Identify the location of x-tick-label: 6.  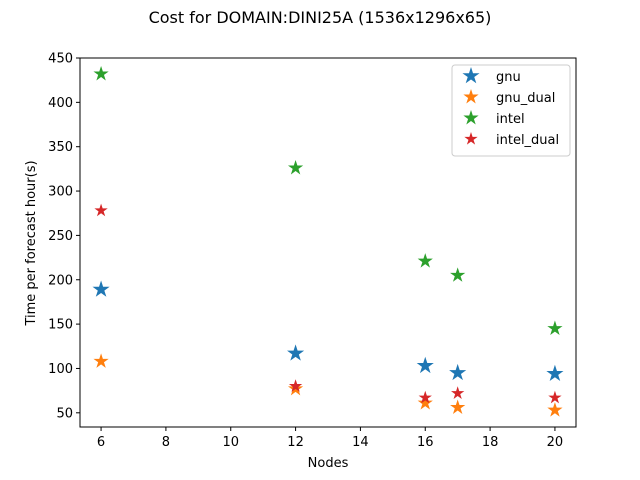
(101, 442).